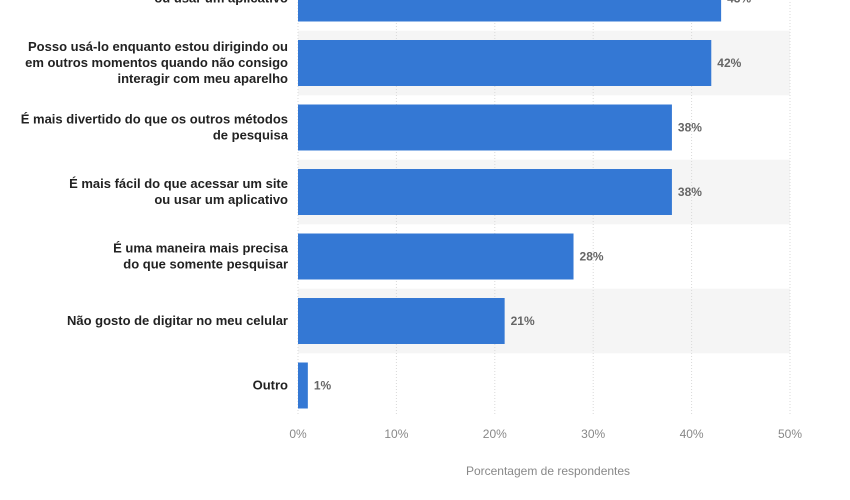 This screenshot has width=850, height=500. I want to click on value-label: 42%, so click(729, 63).